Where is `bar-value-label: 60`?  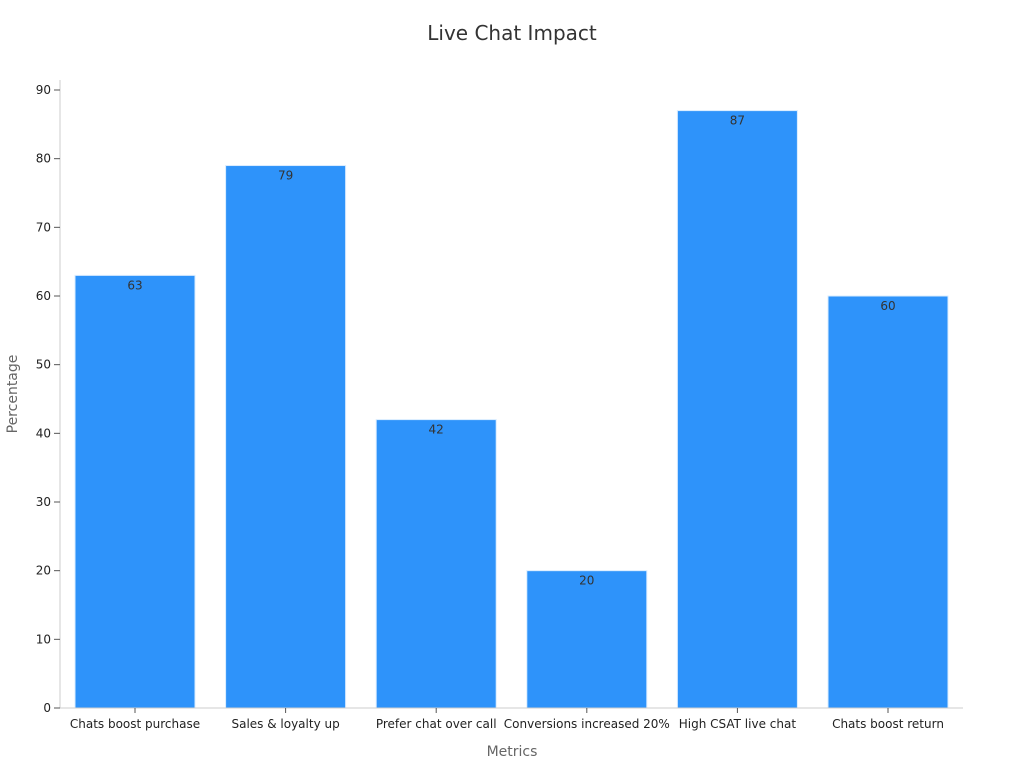 bar-value-label: 60 is located at coordinates (887, 306).